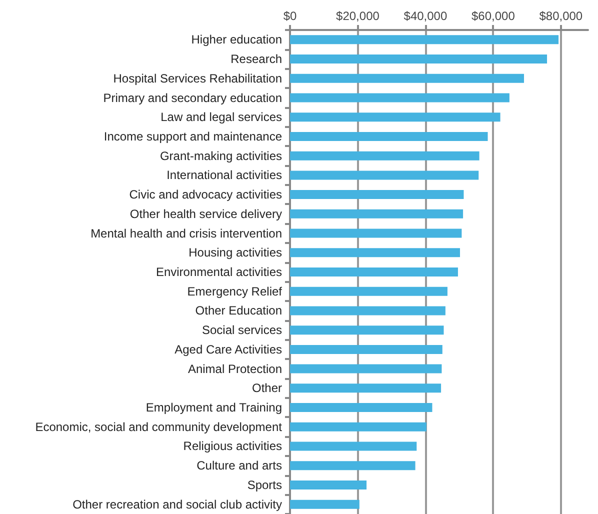 The width and height of the screenshot is (598, 514). I want to click on y-tick-label: Environmental activities, so click(219, 272).